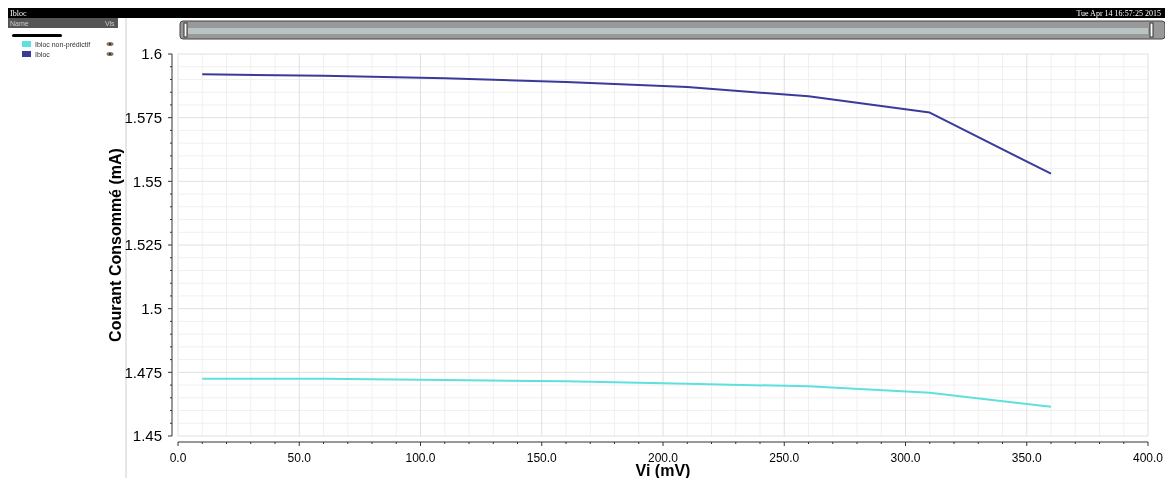 The image size is (1173, 486). What do you see at coordinates (18, 13) in the screenshot?
I see `text: Ibloc` at bounding box center [18, 13].